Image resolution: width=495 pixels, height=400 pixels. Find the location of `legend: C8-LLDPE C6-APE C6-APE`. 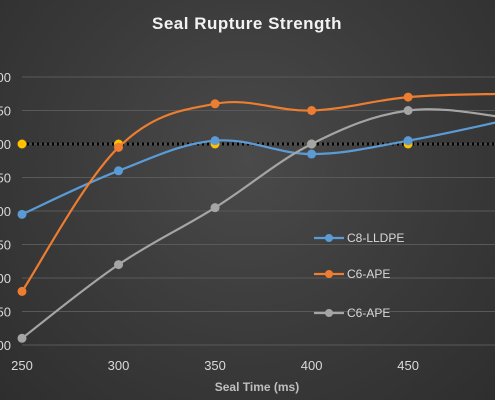

legend: C8-LLDPE C6-APE C6-APE is located at coordinates (359, 275).